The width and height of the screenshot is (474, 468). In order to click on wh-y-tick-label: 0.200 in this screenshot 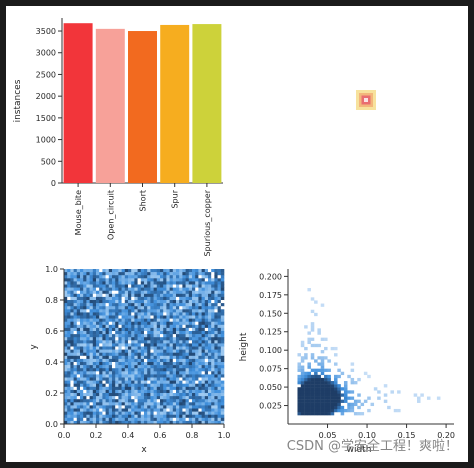, I will do `click(270, 276)`.